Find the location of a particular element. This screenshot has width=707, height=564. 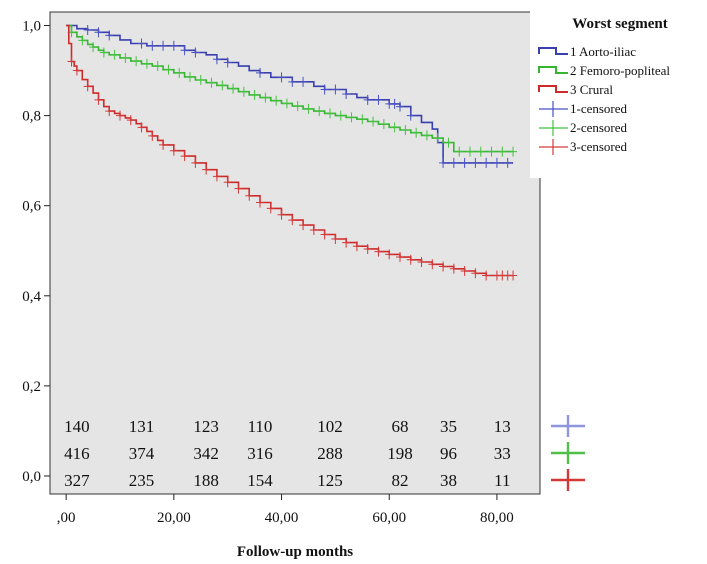

x-tick-label: 60,00 is located at coordinates (389, 518).